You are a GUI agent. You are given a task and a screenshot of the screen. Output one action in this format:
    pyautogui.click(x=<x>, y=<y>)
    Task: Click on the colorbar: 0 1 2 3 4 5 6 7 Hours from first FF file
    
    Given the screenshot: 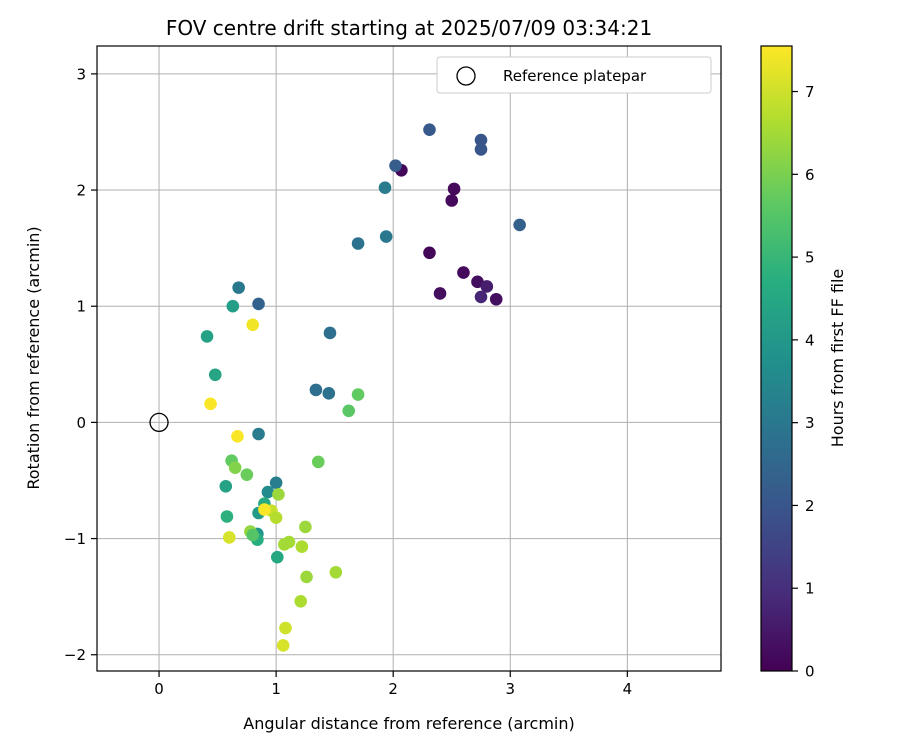 What is the action you would take?
    pyautogui.click(x=803, y=363)
    